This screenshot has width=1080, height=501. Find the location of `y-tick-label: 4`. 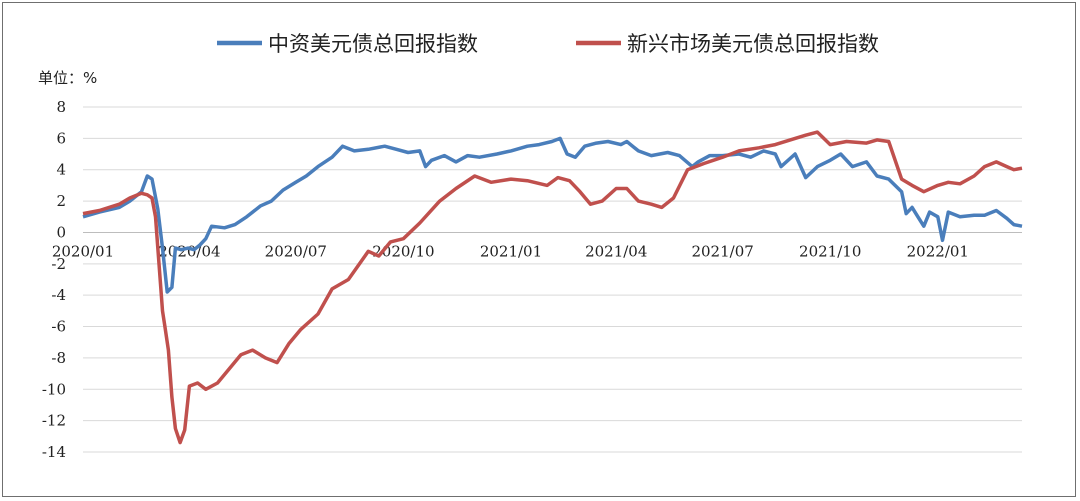

y-tick-label: 4 is located at coordinates (61, 170).